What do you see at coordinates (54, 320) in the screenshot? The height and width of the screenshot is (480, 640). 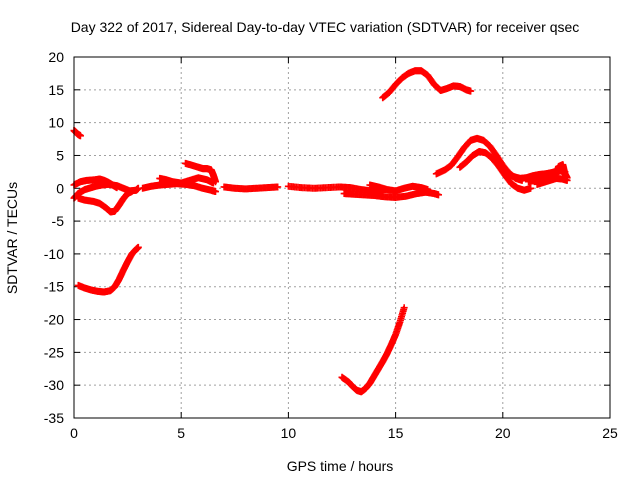 I see `y-tick-label: -20` at bounding box center [54, 320].